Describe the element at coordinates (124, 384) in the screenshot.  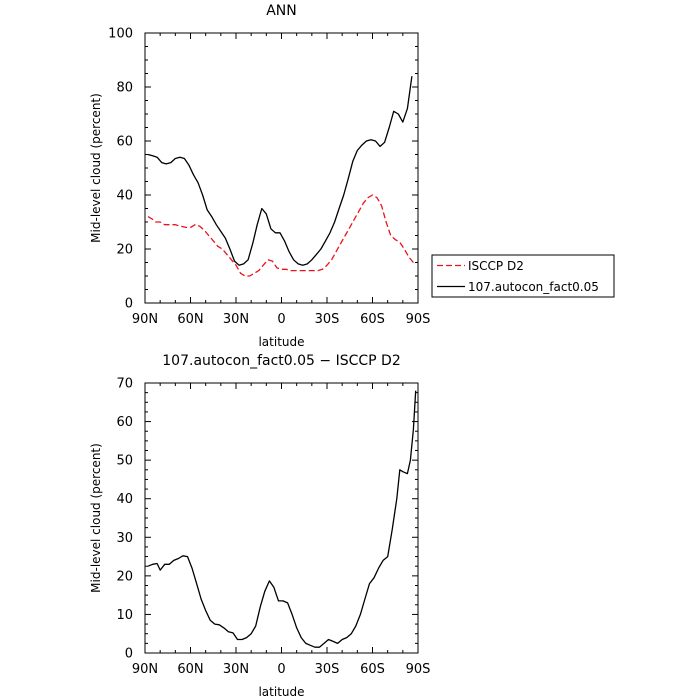
I see `y-tick-label: 70` at that location.